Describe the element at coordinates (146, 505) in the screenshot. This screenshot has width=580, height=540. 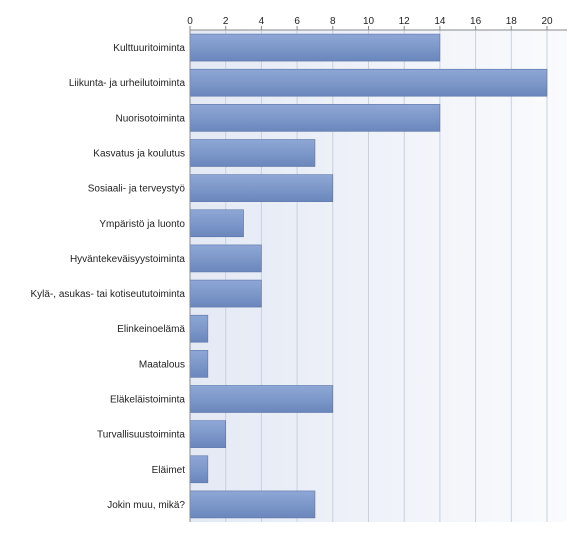
I see `category-label: Jokin muu, mikä?` at that location.